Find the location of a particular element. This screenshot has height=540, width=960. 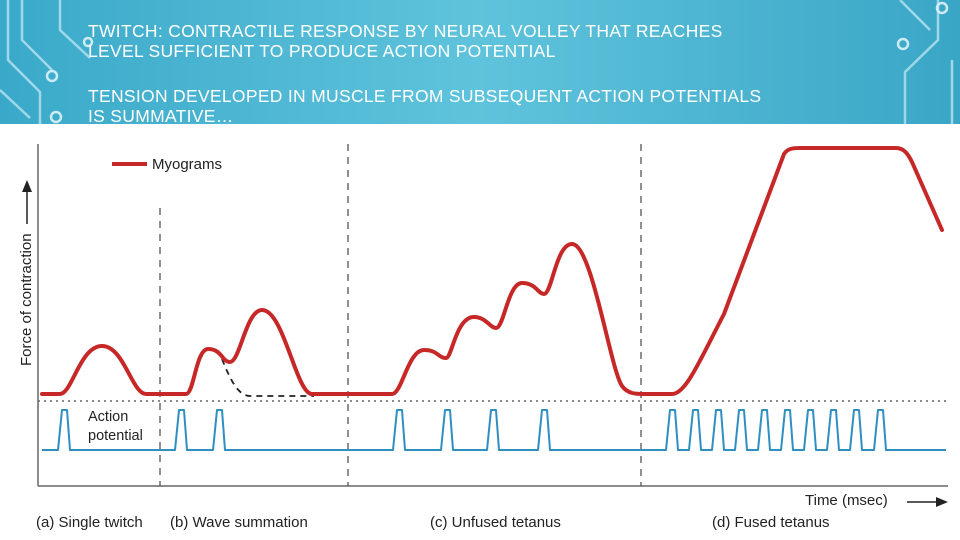

x-axis-label: Time (msec) is located at coordinates (846, 500).